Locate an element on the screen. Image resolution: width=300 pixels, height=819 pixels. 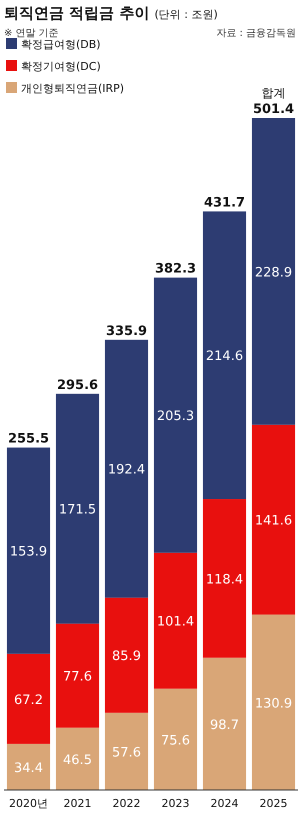
data-label: 46.5 is located at coordinates (77, 760).